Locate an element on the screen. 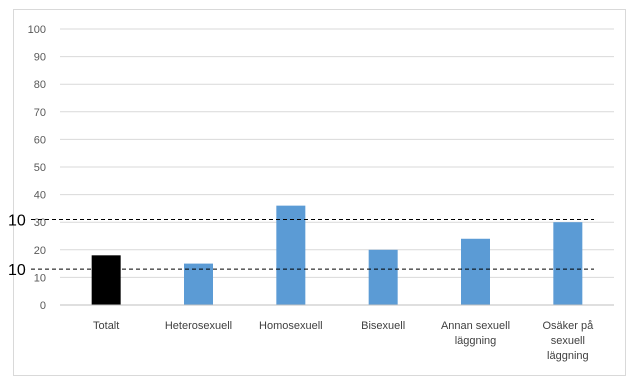  y-tick-label: 20 is located at coordinates (40, 251).